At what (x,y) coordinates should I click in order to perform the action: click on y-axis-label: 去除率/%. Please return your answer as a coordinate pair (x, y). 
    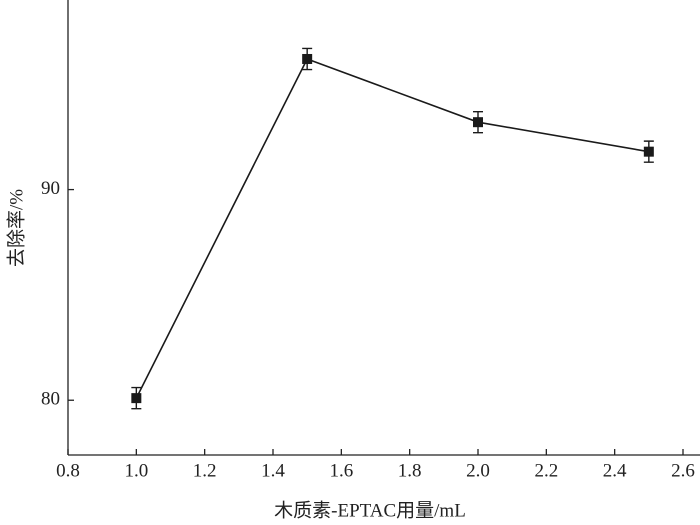
    Looking at the image, I should click on (16, 228).